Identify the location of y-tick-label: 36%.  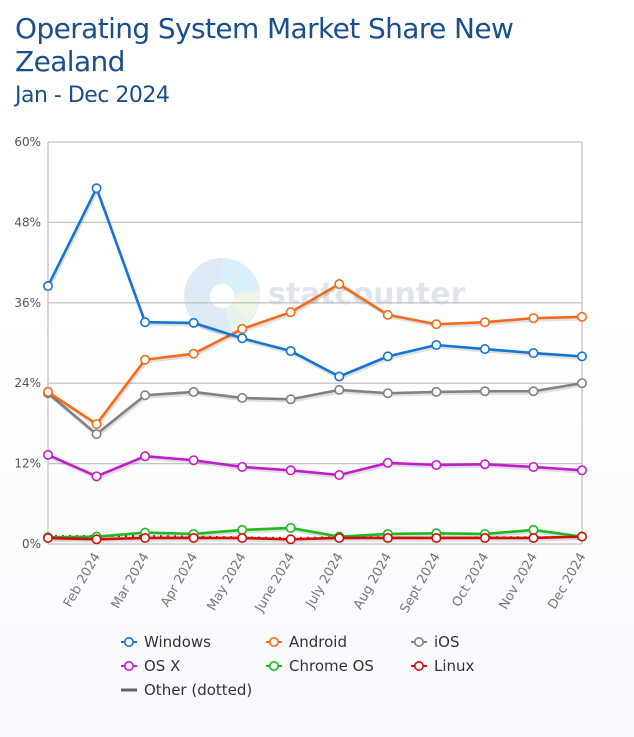
(27, 303).